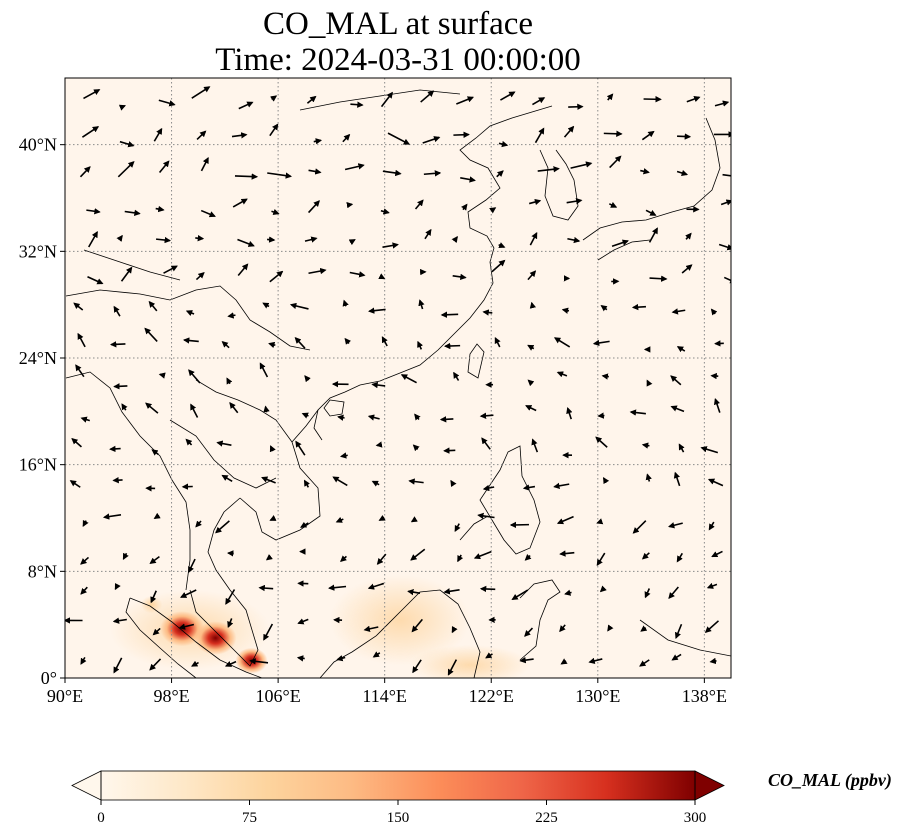  What do you see at coordinates (38, 358) in the screenshot?
I see `lat-tick-label: 24°N` at bounding box center [38, 358].